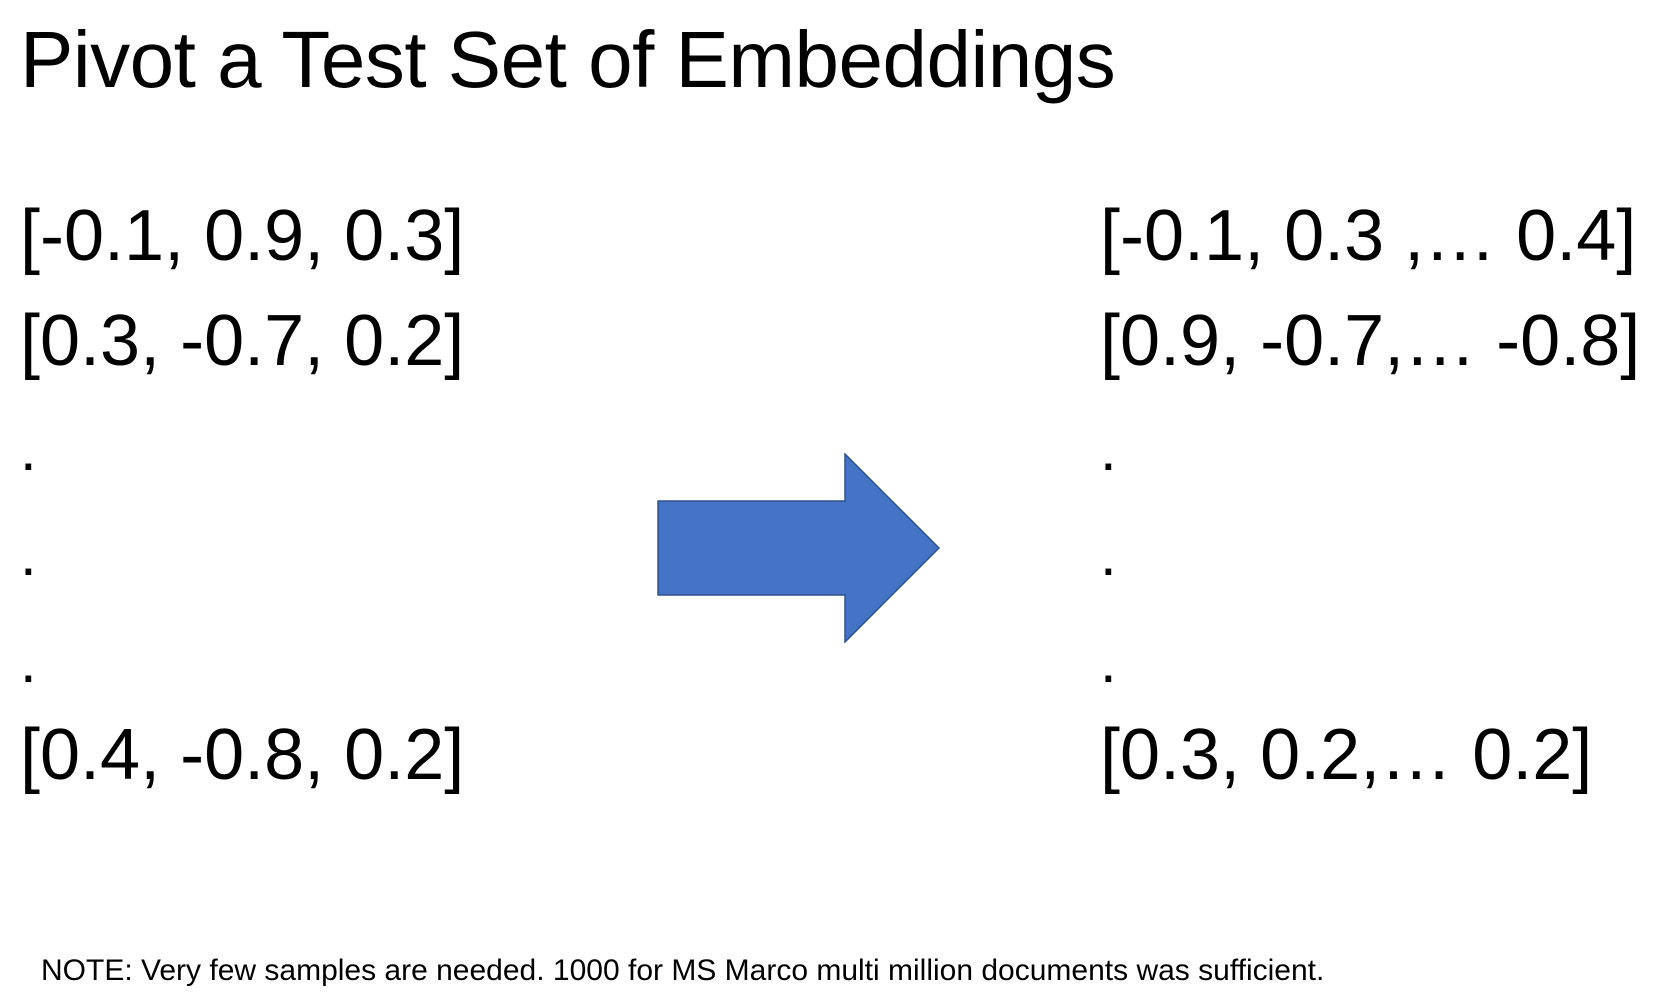 The height and width of the screenshot is (994, 1657). Describe the element at coordinates (1368, 236) in the screenshot. I see `right-row-1: [-0.1, 0.3 ,… 0.4]` at that location.